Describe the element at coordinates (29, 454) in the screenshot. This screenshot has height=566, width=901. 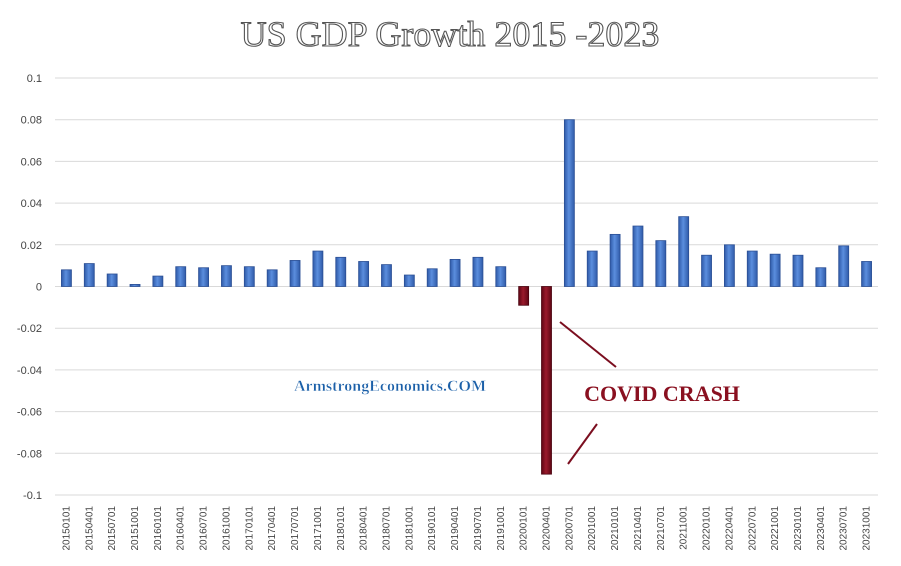
I see `y-tick-label: -0.08` at that location.